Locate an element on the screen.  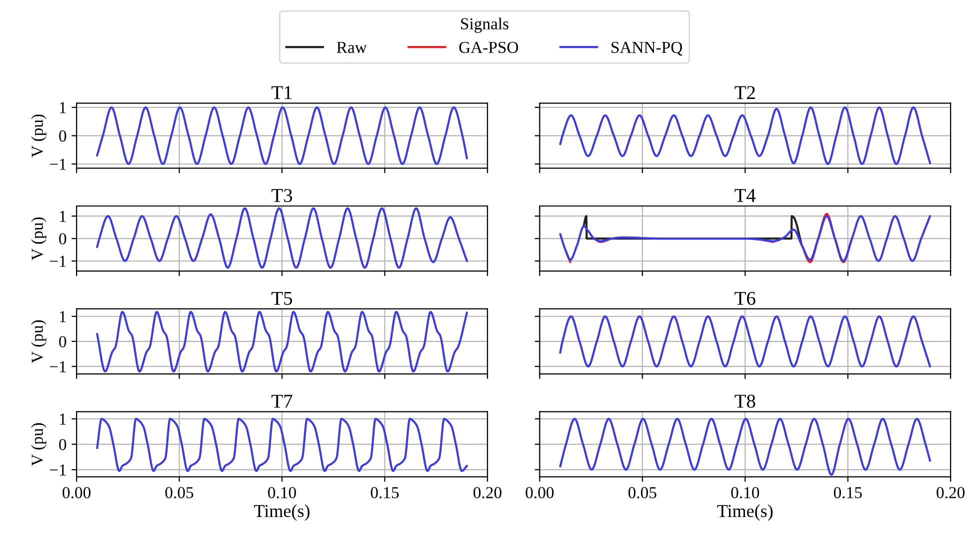
chart-title: T6 is located at coordinates (745, 298).